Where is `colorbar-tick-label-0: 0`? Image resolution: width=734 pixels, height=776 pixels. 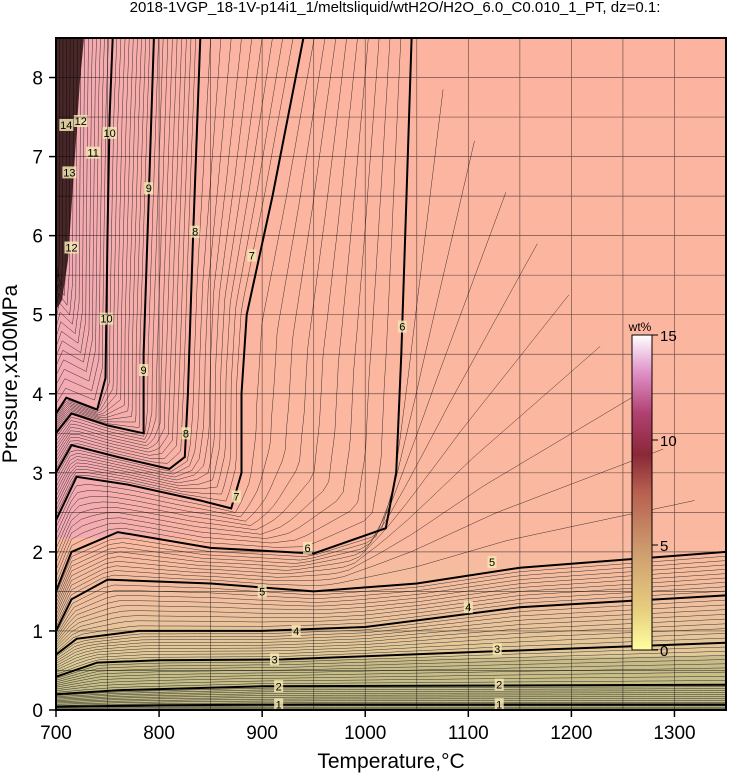 colorbar-tick-label-0: 0 is located at coordinates (664, 651).